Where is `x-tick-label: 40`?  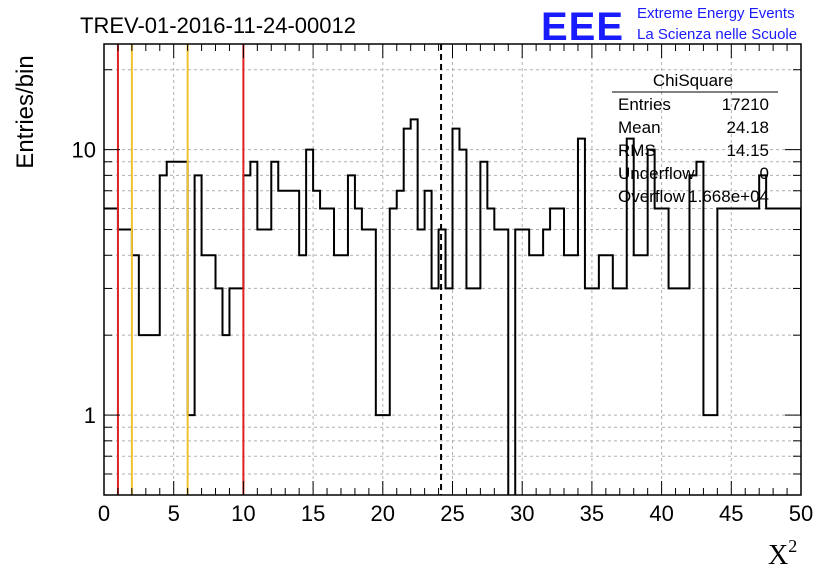 x-tick-label: 40 is located at coordinates (661, 513).